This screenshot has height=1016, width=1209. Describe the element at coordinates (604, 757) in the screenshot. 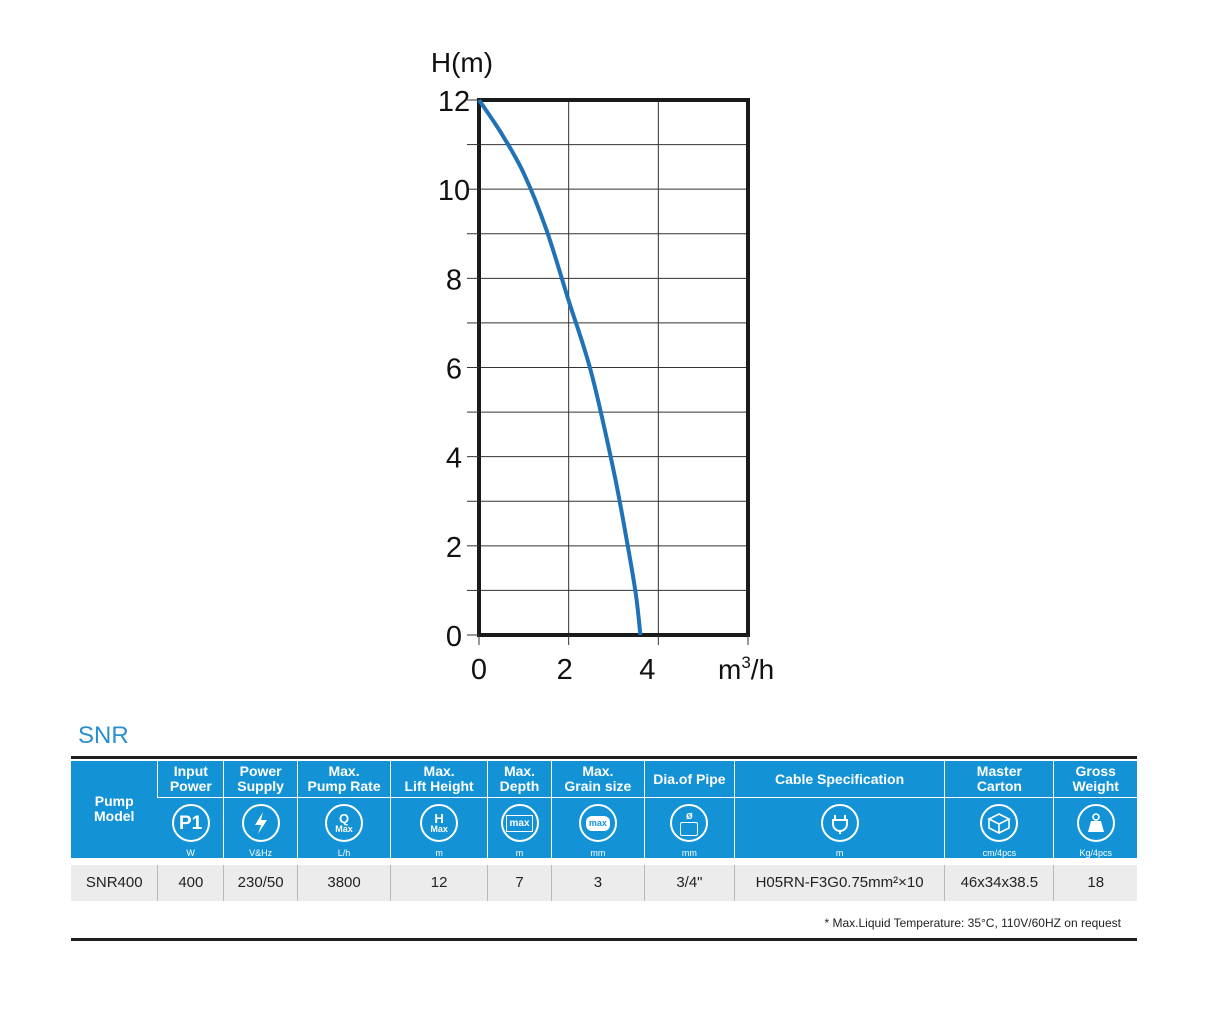

I see `top-rule` at that location.